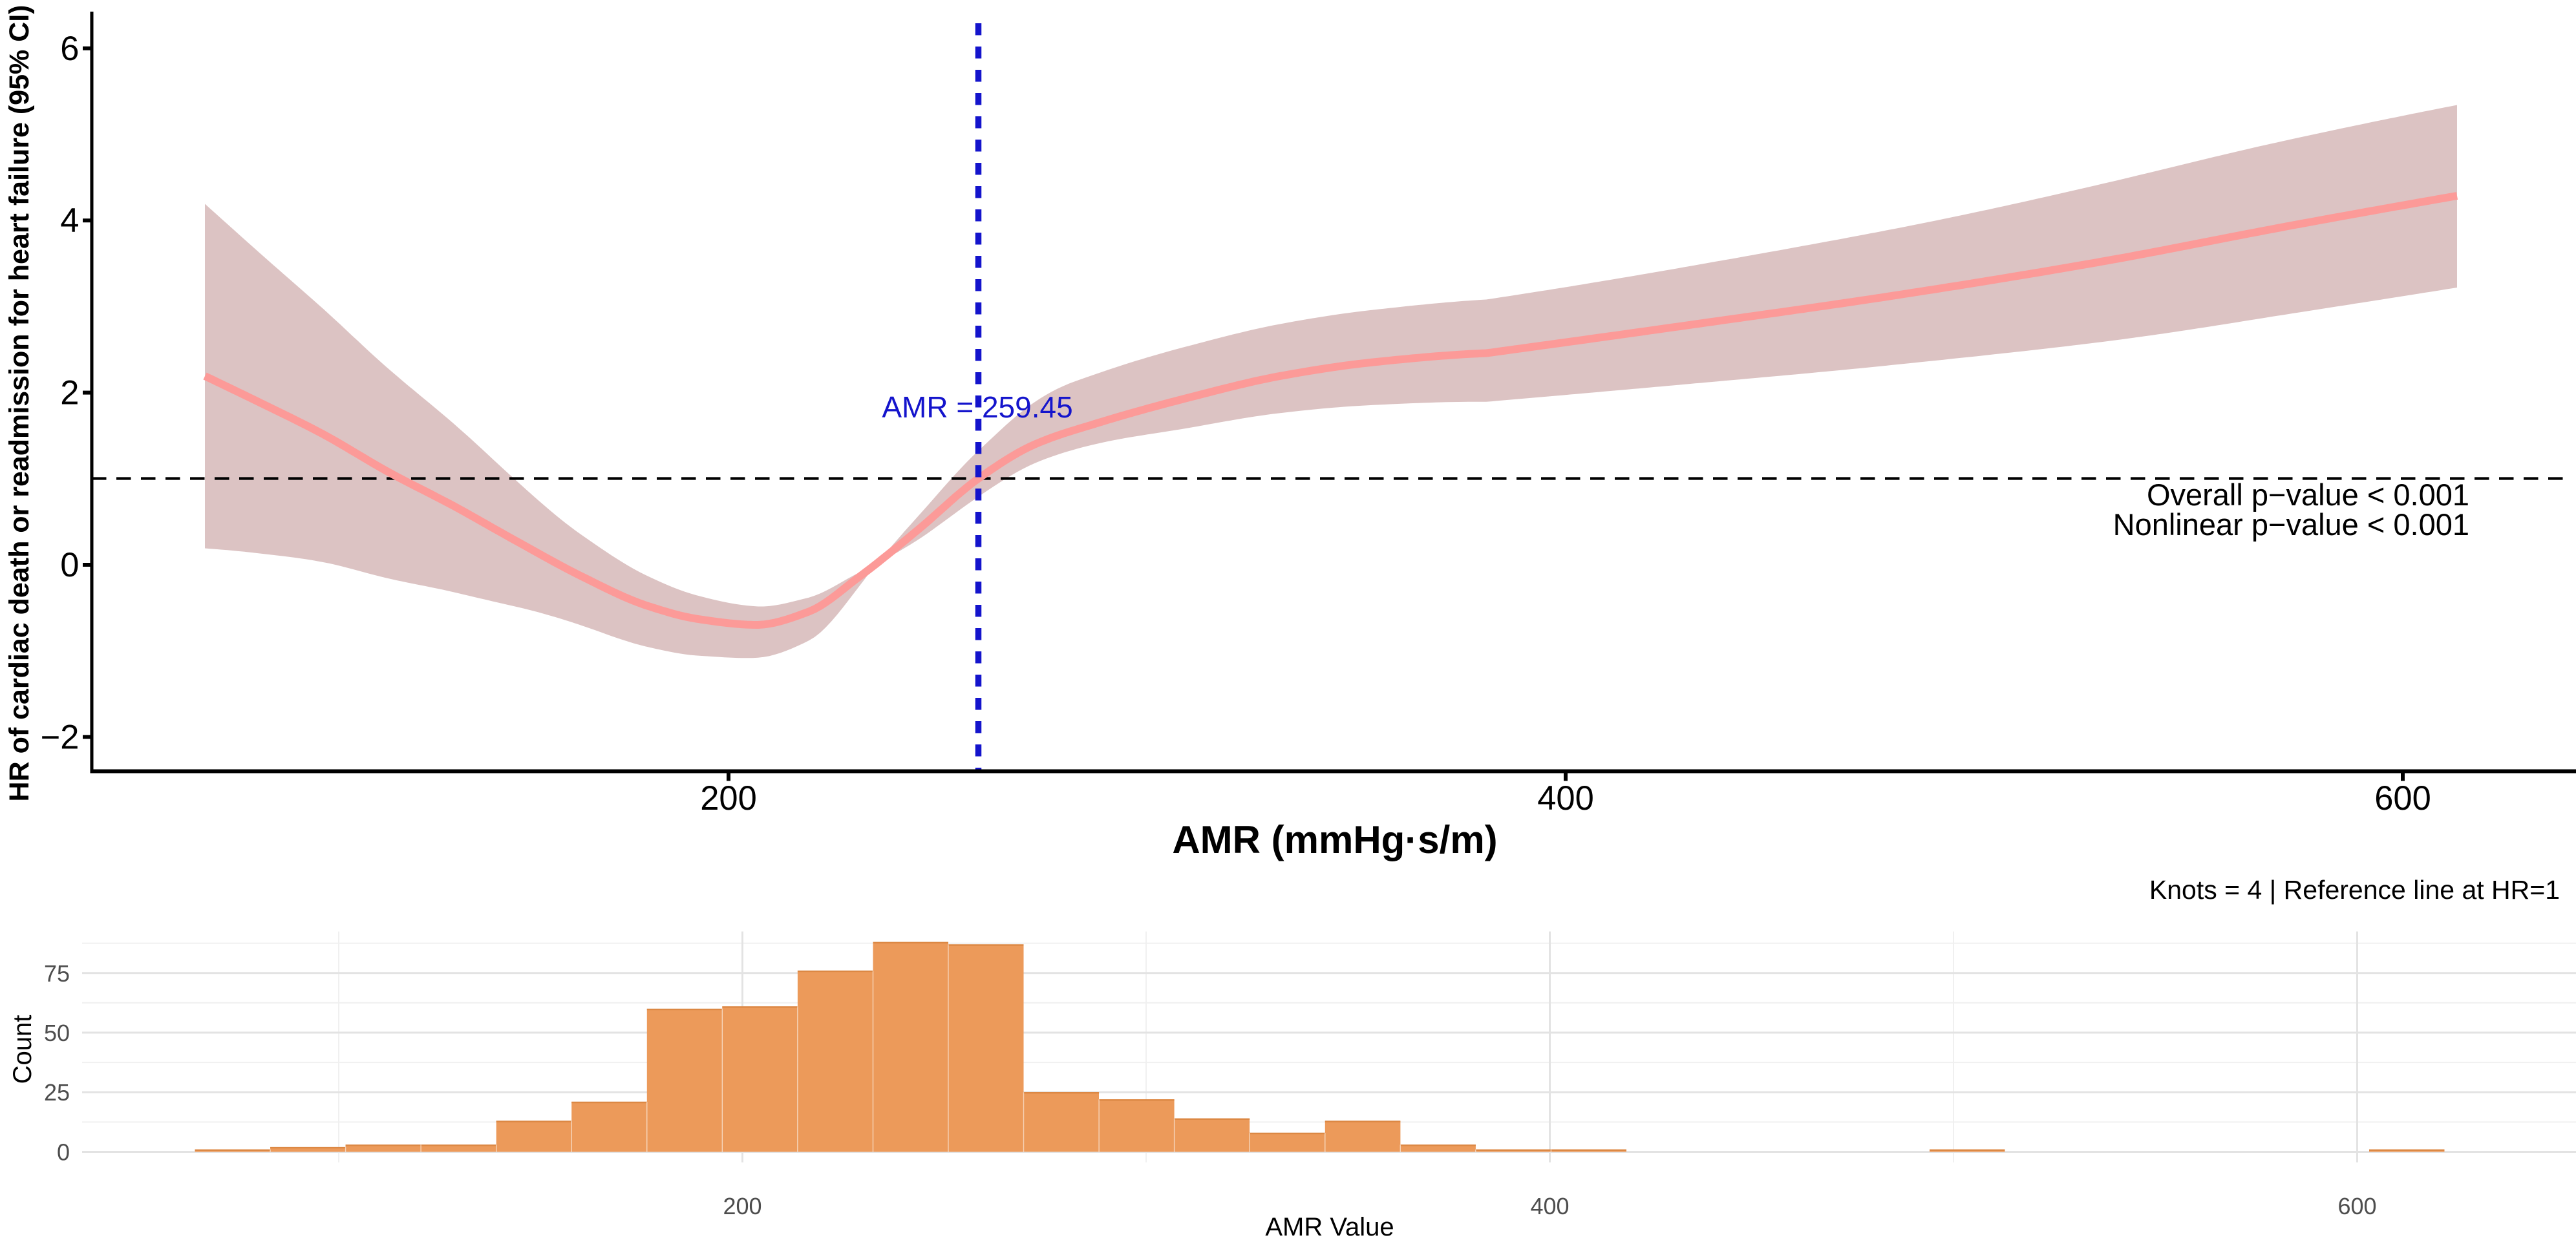 The image size is (2576, 1242). What do you see at coordinates (2354, 890) in the screenshot?
I see `svg-text:Knots = 4 | Reference line at: Knots = 4 | Reference line at HR=1` at bounding box center [2354, 890].